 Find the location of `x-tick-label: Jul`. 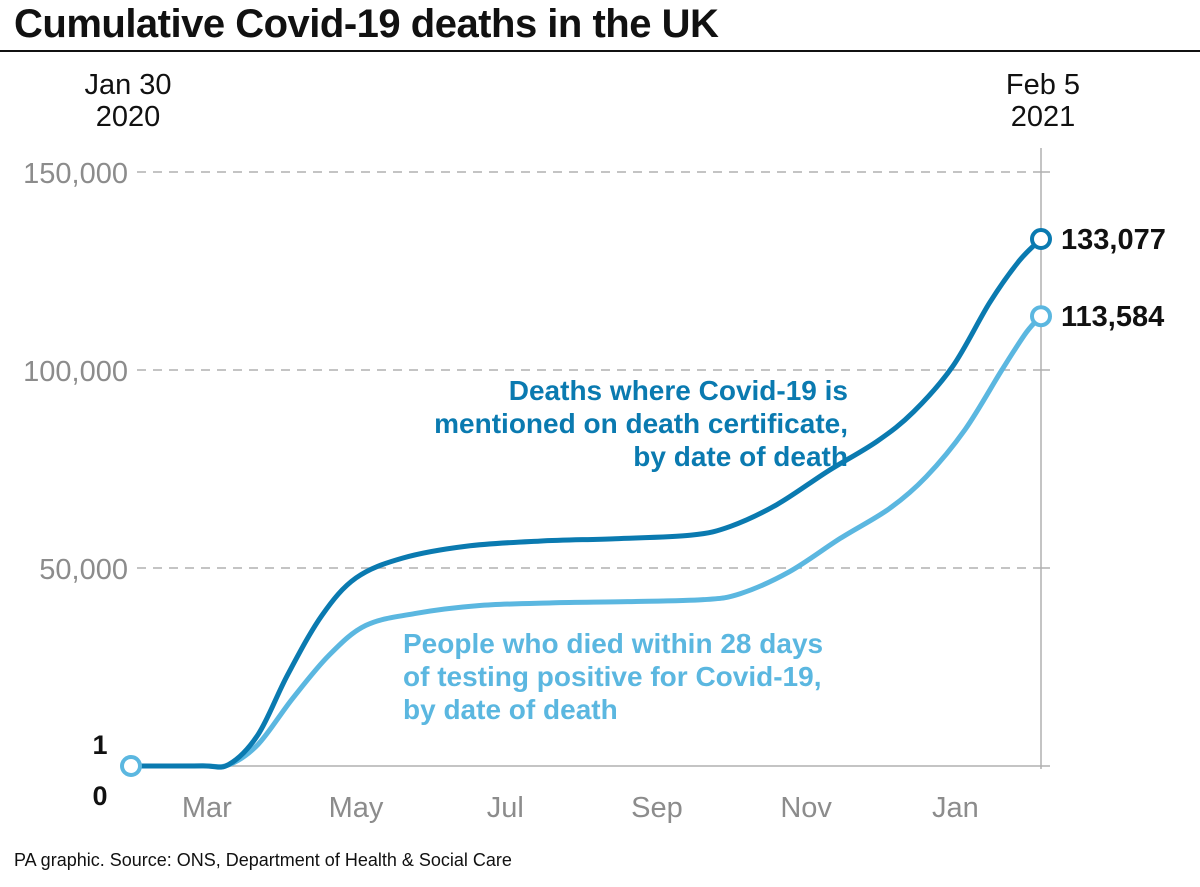

x-tick-label: Jul is located at coordinates (505, 808).